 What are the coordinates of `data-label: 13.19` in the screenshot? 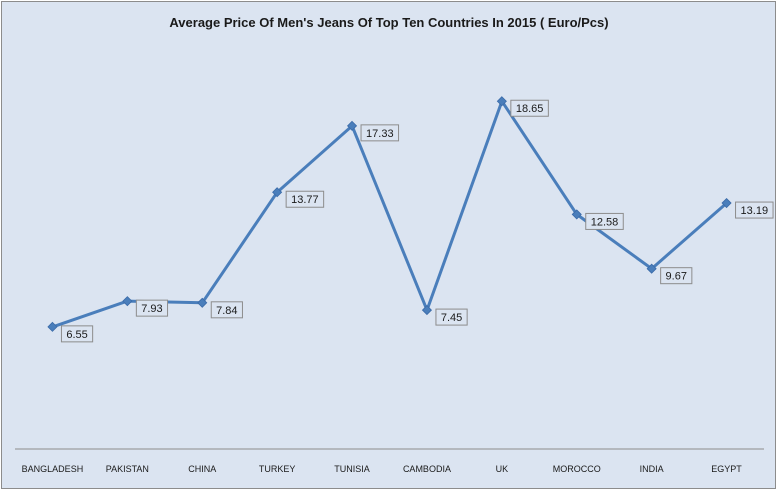 It's located at (755, 211).